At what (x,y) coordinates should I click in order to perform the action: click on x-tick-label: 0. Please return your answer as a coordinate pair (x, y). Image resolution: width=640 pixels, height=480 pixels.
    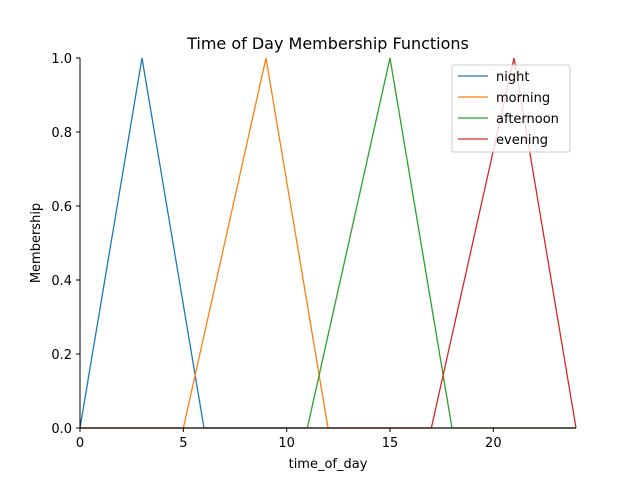
    Looking at the image, I should click on (80, 443).